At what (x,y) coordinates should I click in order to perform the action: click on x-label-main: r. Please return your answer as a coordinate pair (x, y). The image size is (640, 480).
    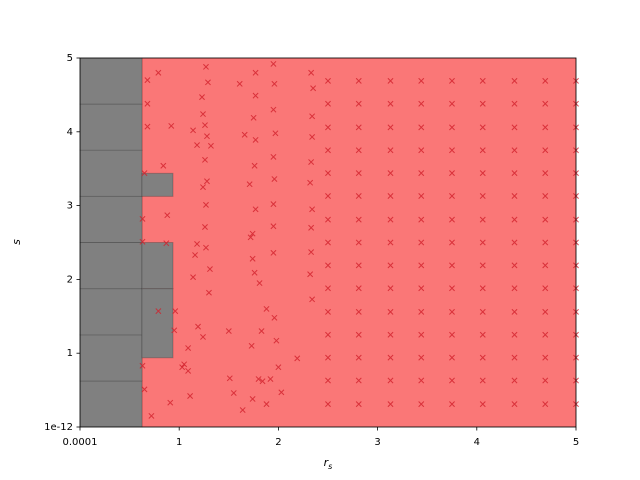
    Looking at the image, I should click on (327, 462).